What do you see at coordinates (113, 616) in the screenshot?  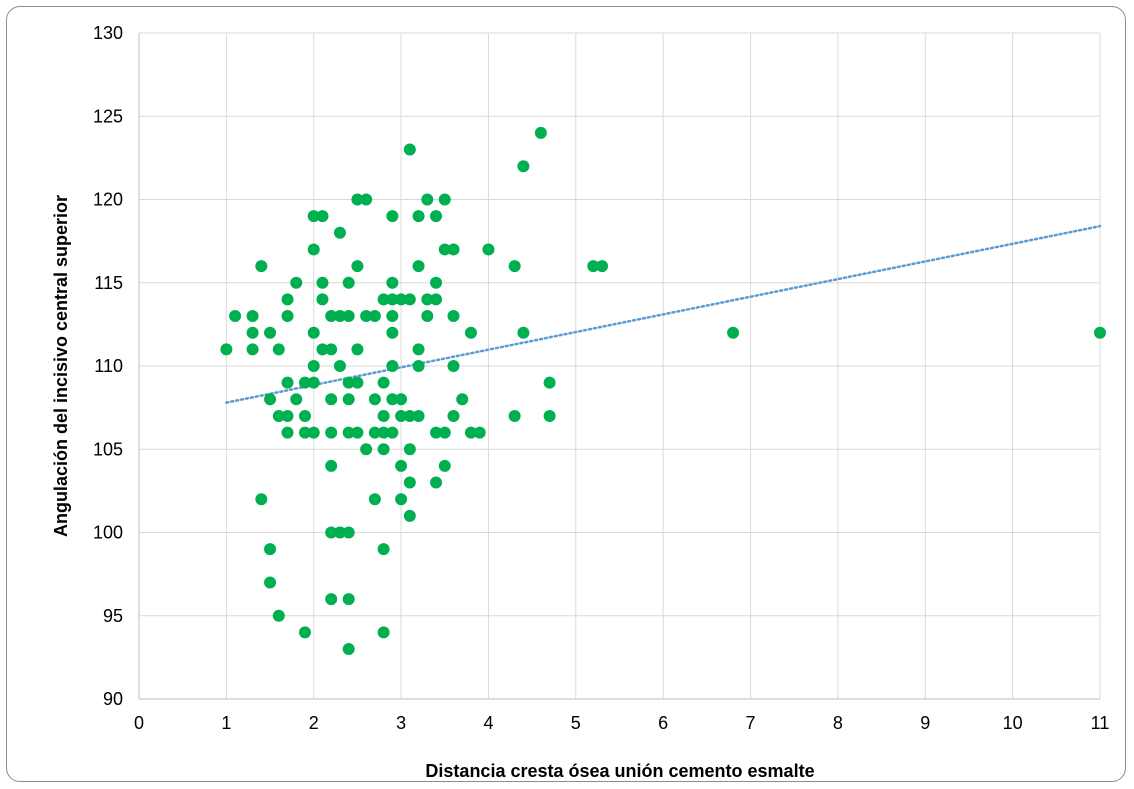 I see `y-tick-label: 95` at bounding box center [113, 616].